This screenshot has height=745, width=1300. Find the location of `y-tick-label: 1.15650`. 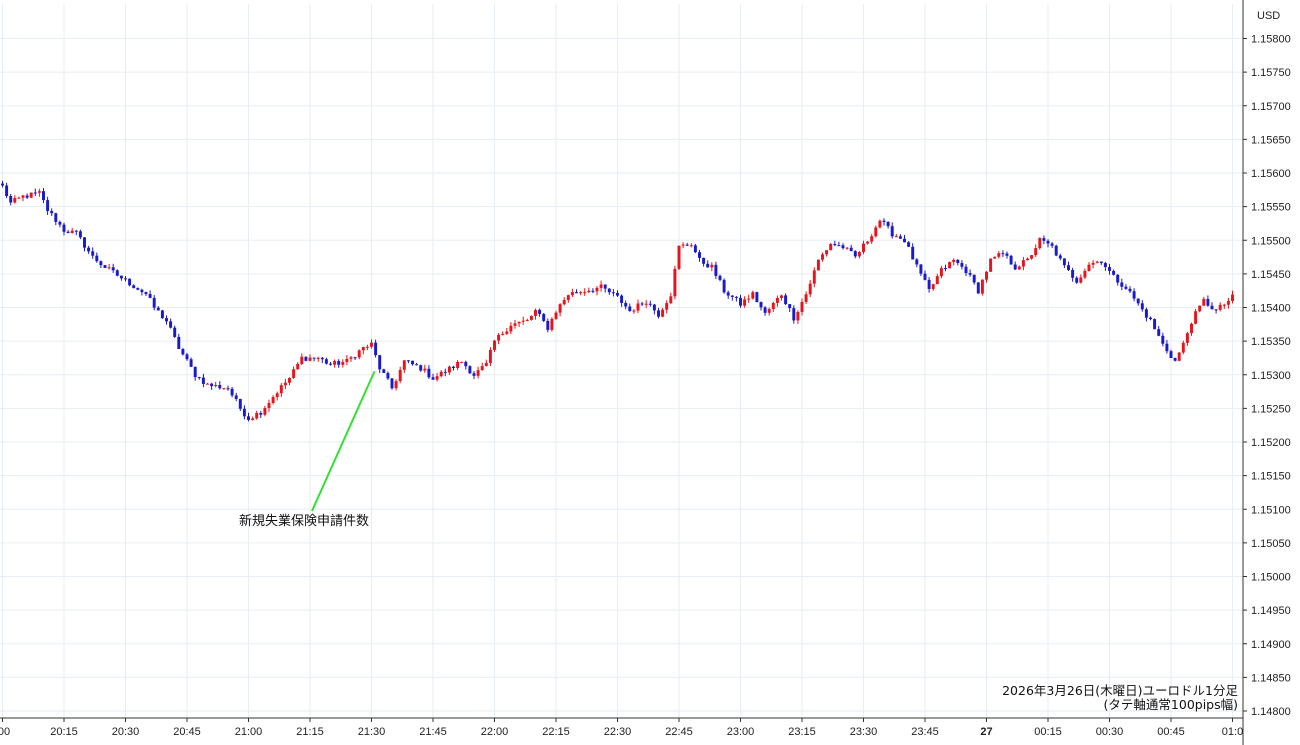

y-tick-label: 1.15650 is located at coordinates (1271, 140).